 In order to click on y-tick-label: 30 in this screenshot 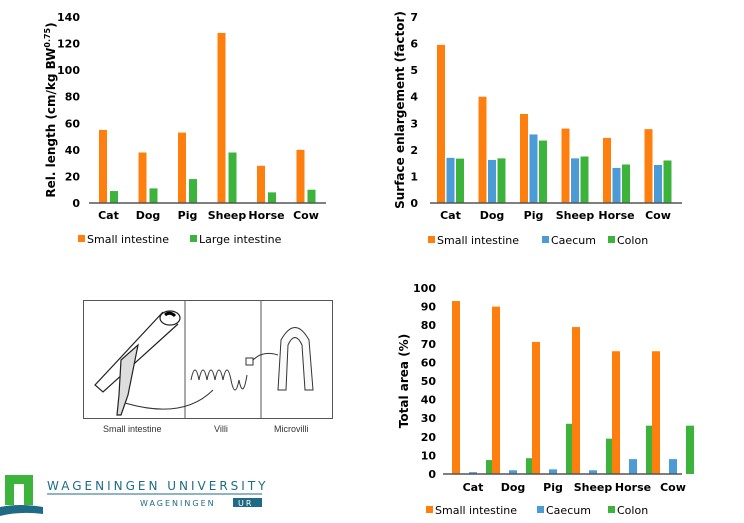, I will do `click(429, 418)`.